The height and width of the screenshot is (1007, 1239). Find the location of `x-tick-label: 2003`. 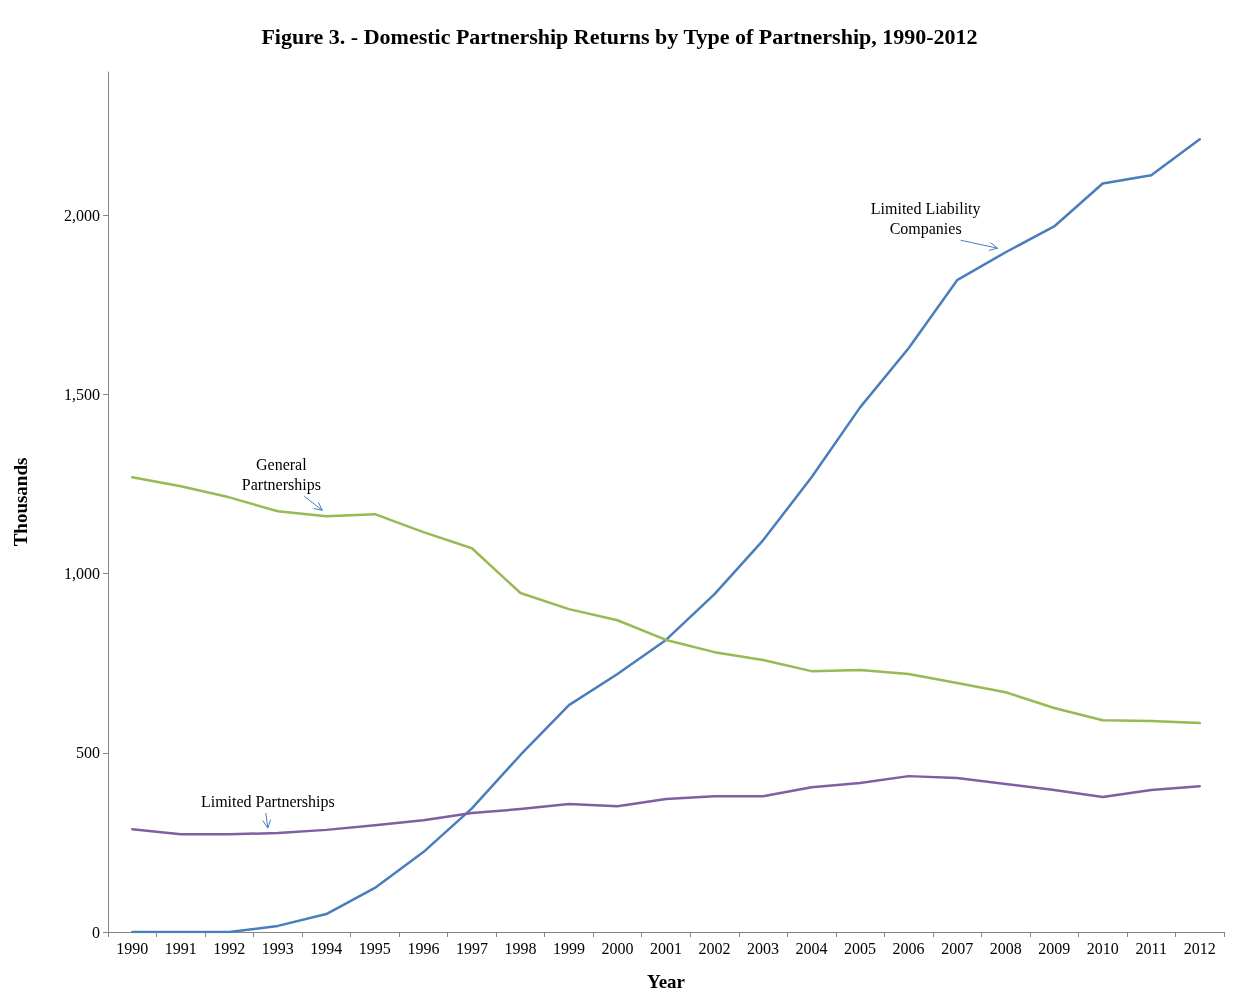

x-tick-label: 2003 is located at coordinates (763, 948).